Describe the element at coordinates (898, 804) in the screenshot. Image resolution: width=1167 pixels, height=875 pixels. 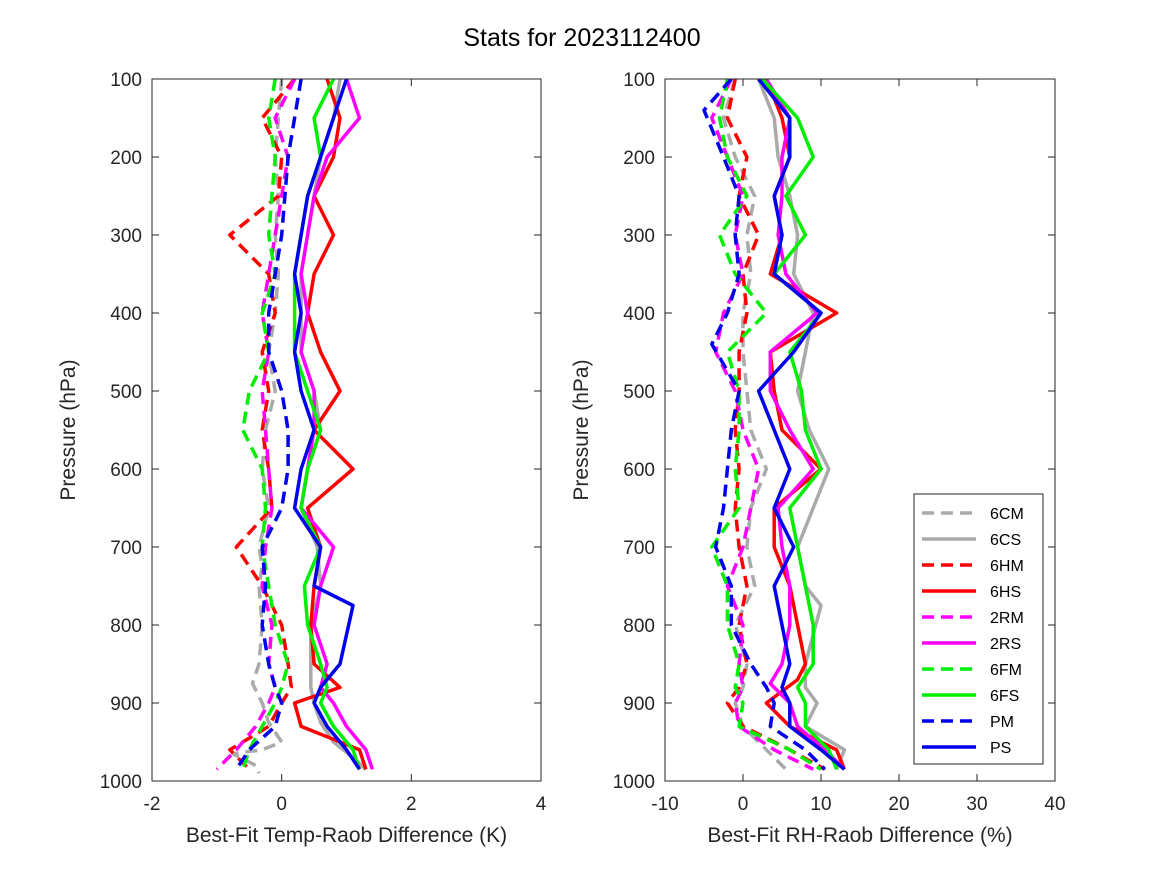
I see `x-tick-label: 20` at that location.